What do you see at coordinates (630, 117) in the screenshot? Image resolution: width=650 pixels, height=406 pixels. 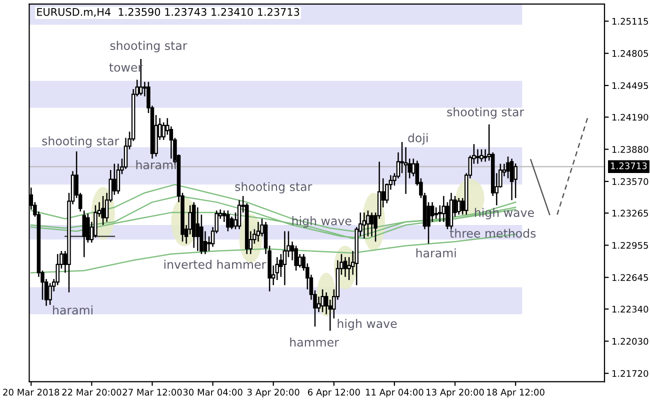 I see `y-tick-label: 1.24190` at bounding box center [630, 117].